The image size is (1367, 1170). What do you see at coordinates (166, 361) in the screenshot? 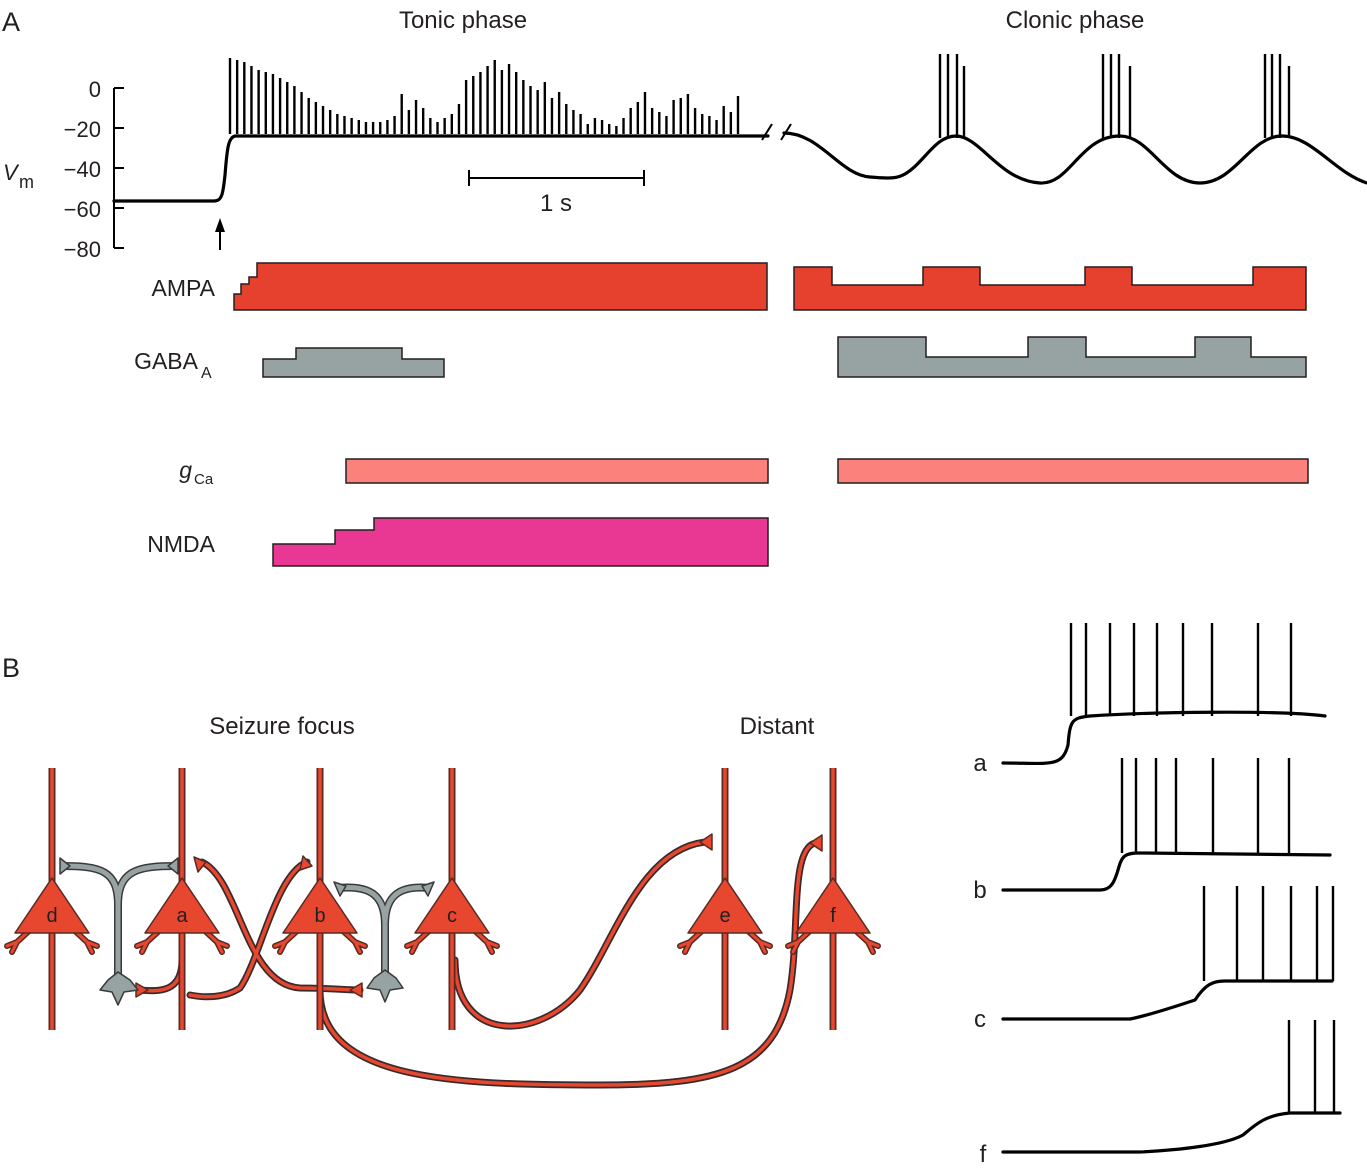
I see `gaba-label: GABA` at bounding box center [166, 361].